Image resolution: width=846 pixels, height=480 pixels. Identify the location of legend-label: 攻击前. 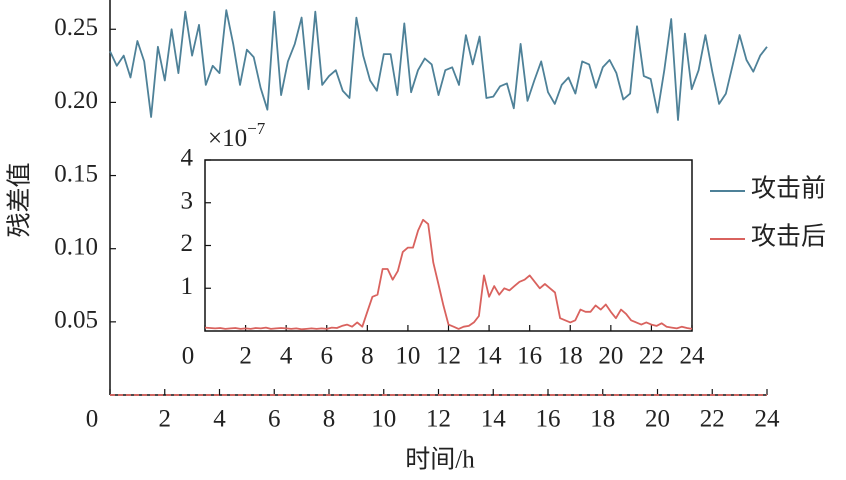
(788, 189).